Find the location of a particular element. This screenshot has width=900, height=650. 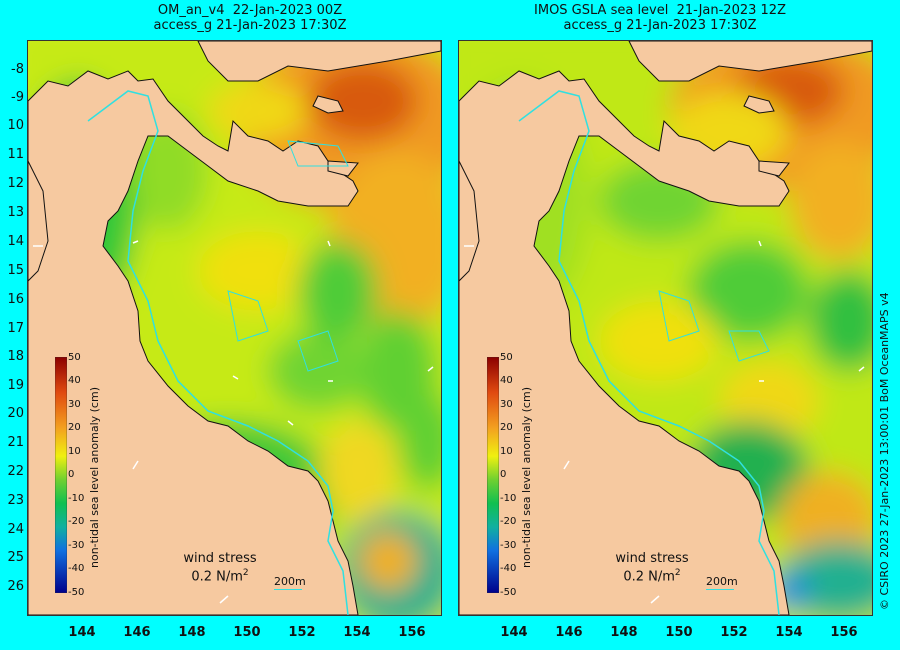

y-tick-label: 19 is located at coordinates (15, 385).